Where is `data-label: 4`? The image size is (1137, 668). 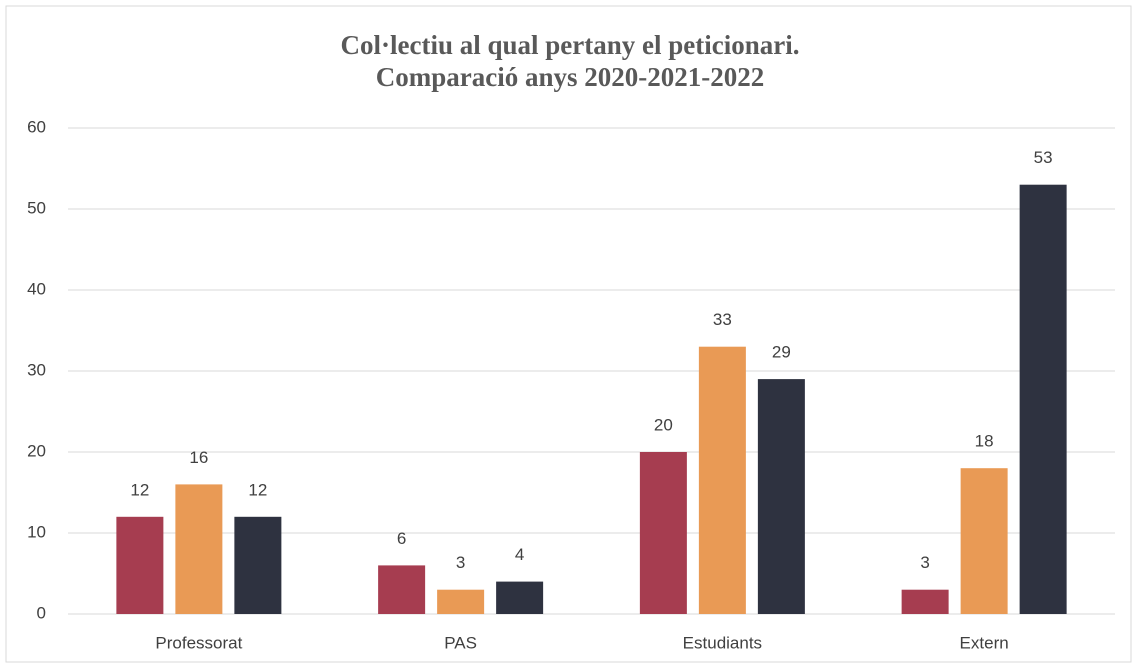
data-label: 4 is located at coordinates (519, 554).